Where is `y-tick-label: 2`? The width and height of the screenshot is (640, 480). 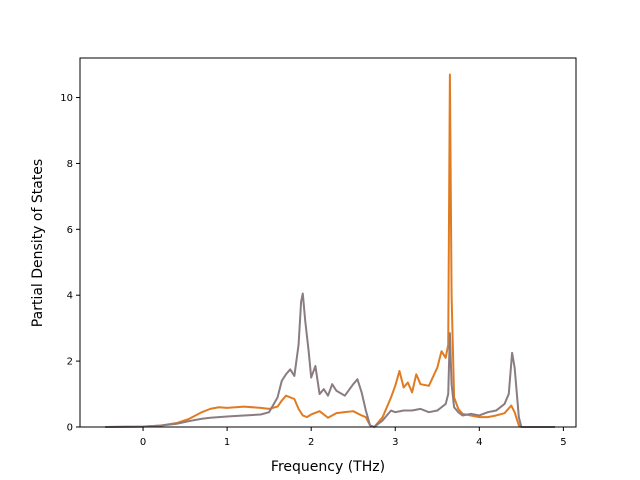
y-tick-label: 2 is located at coordinates (70, 362).